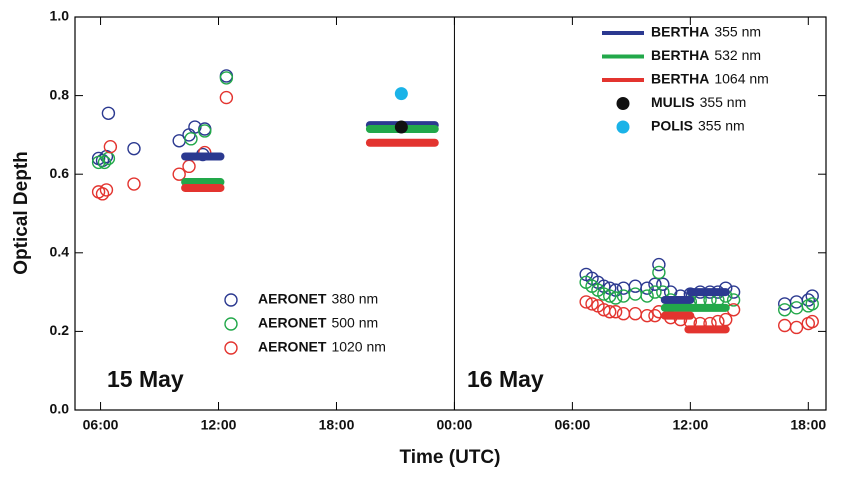 This screenshot has height=478, width=854. Describe the element at coordinates (505, 379) in the screenshot. I see `annotation: 16 May` at that location.